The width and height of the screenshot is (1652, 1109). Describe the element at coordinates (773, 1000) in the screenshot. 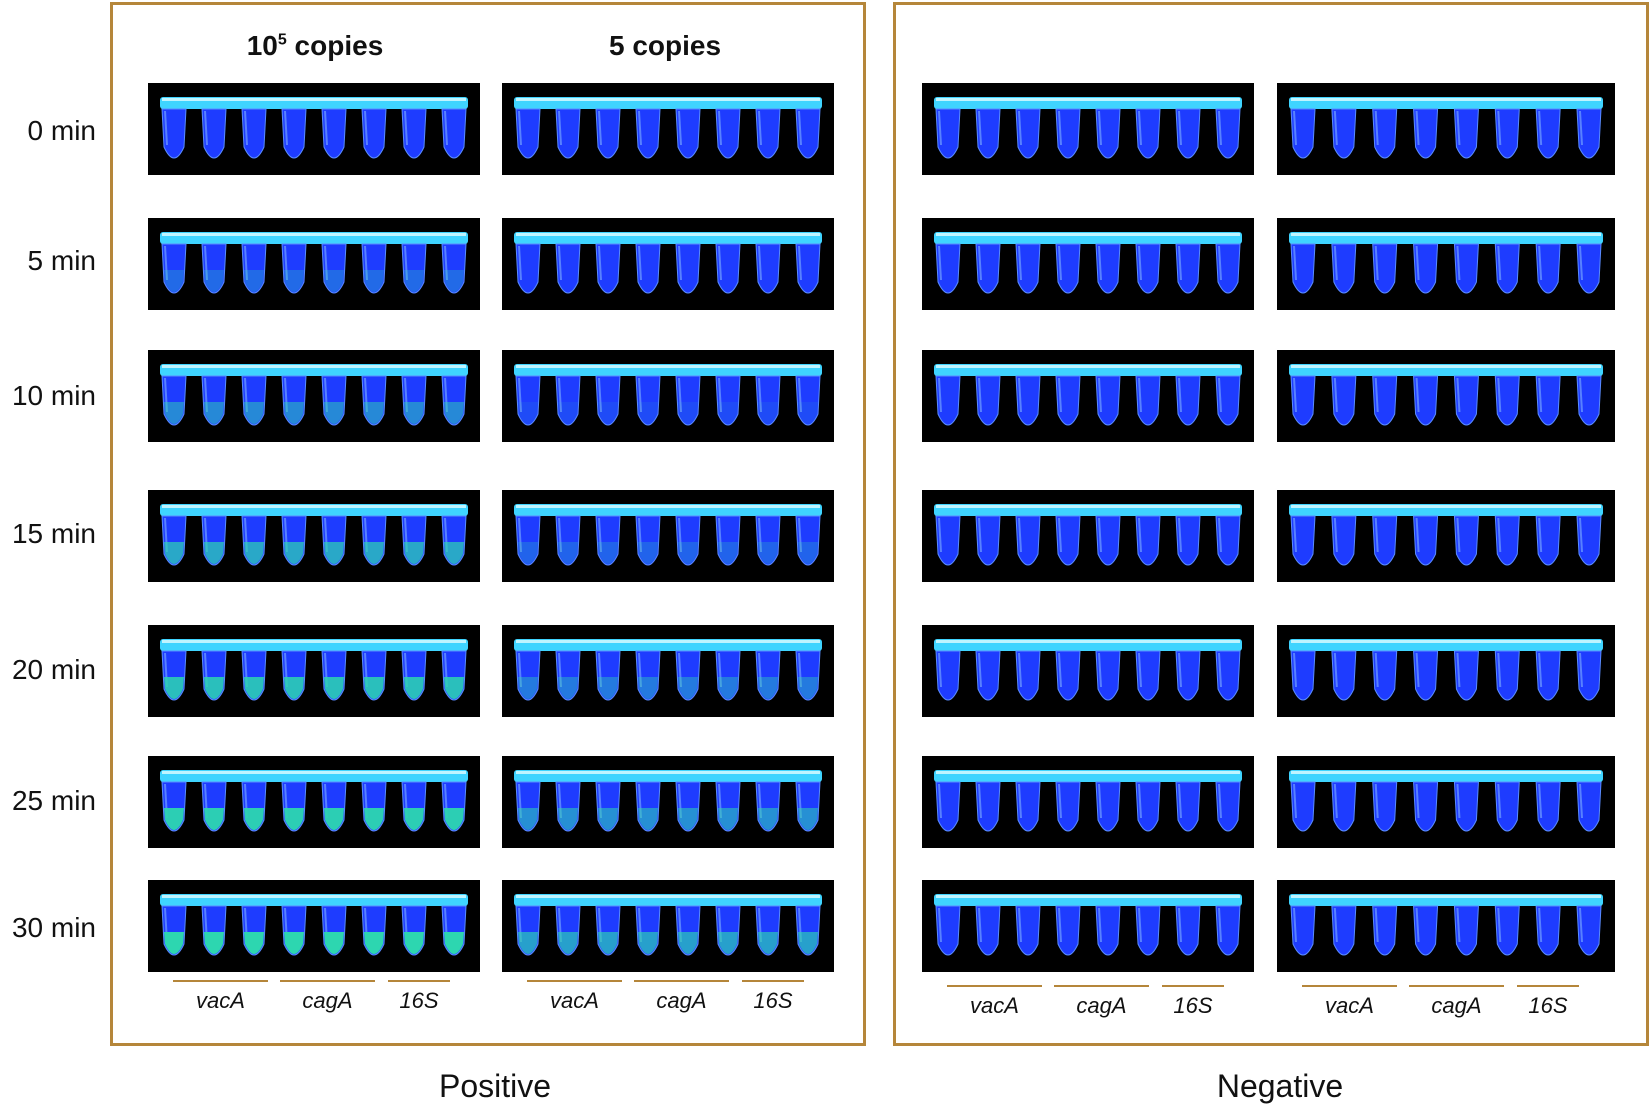

I see `gene-label-16S: 16S` at that location.